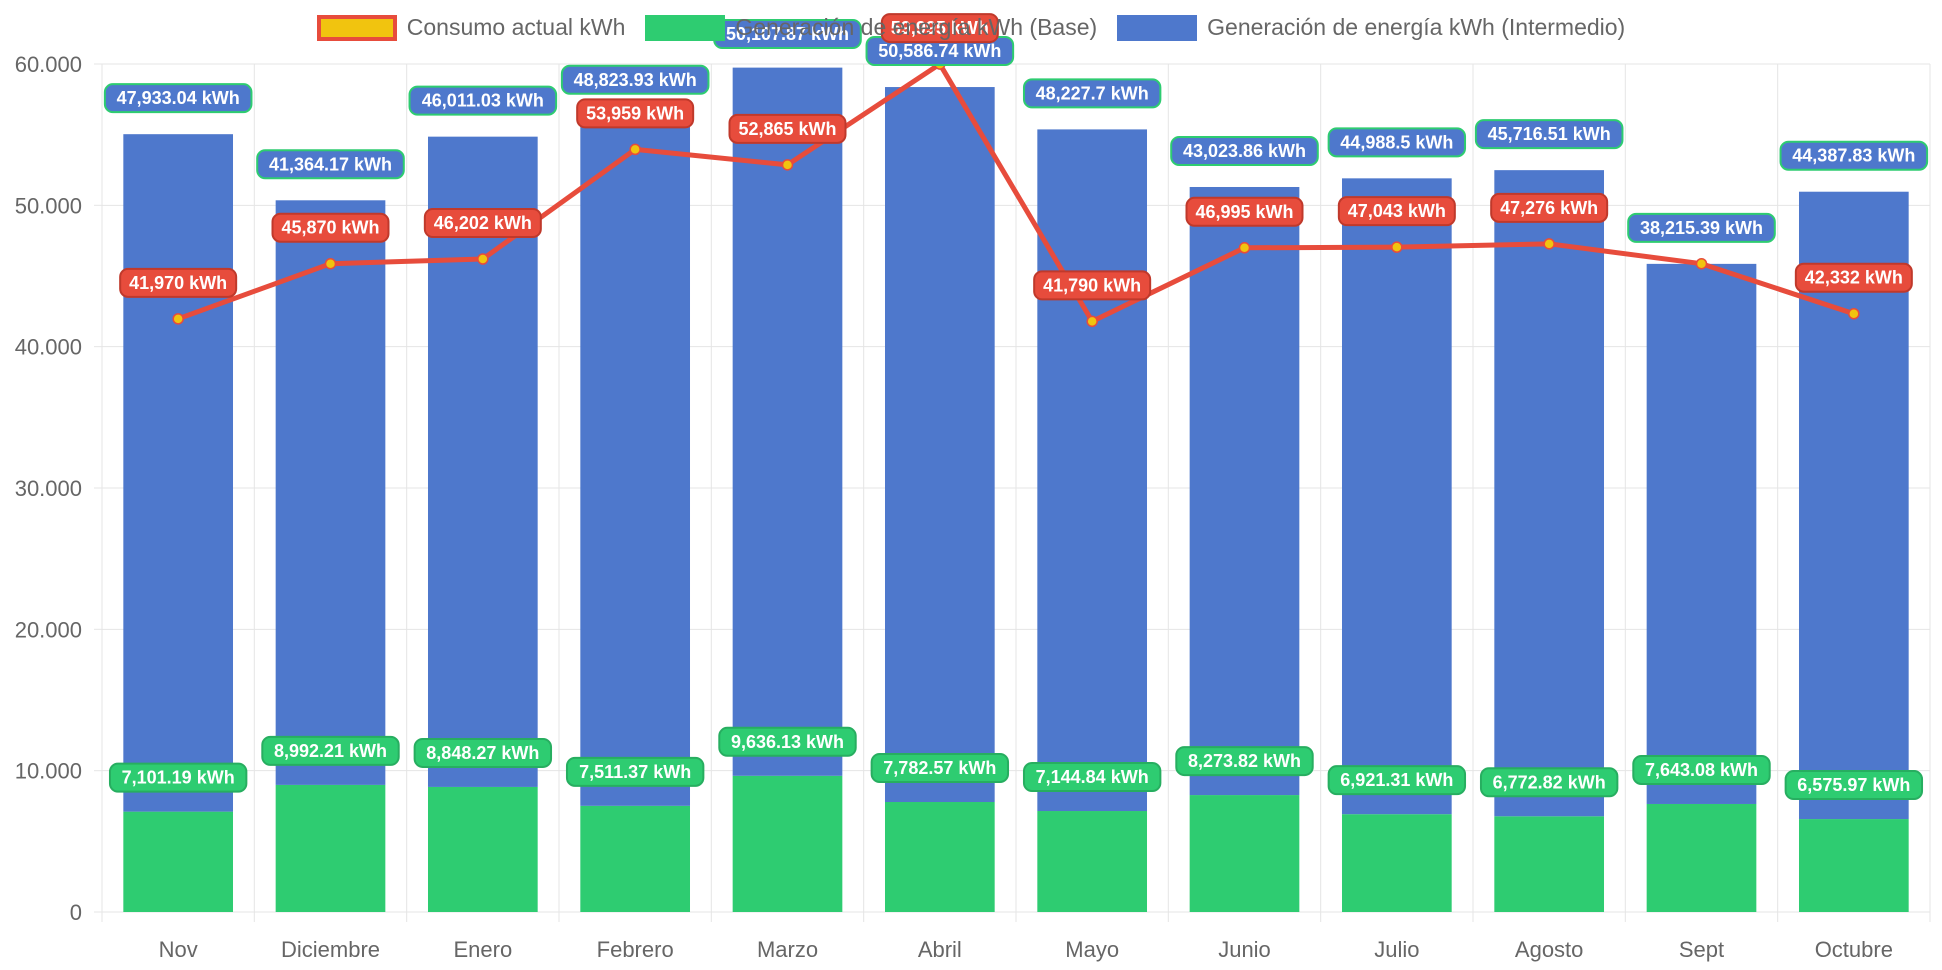 The height and width of the screenshot is (970, 1942). What do you see at coordinates (1371, 27) in the screenshot?
I see `legend-item: Generación de energía kWh (Intermedio)` at bounding box center [1371, 27].